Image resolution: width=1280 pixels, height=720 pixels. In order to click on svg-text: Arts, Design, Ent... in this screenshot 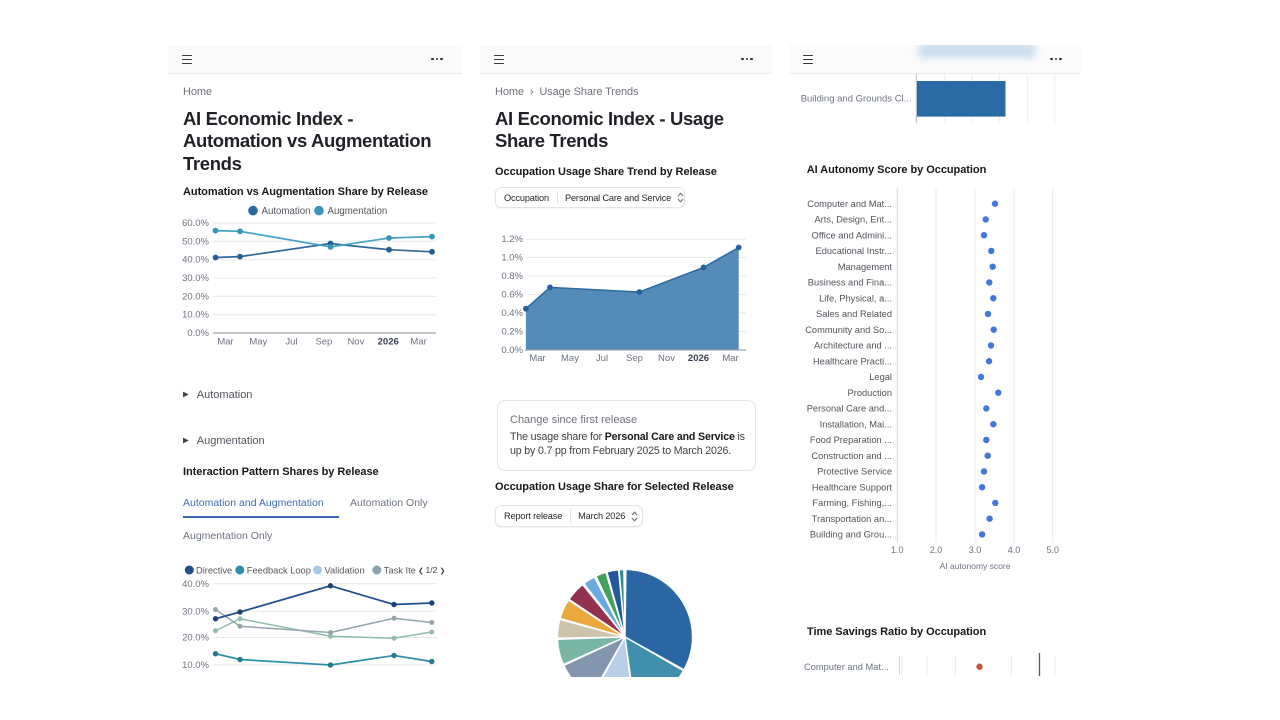, I will do `click(853, 220)`.